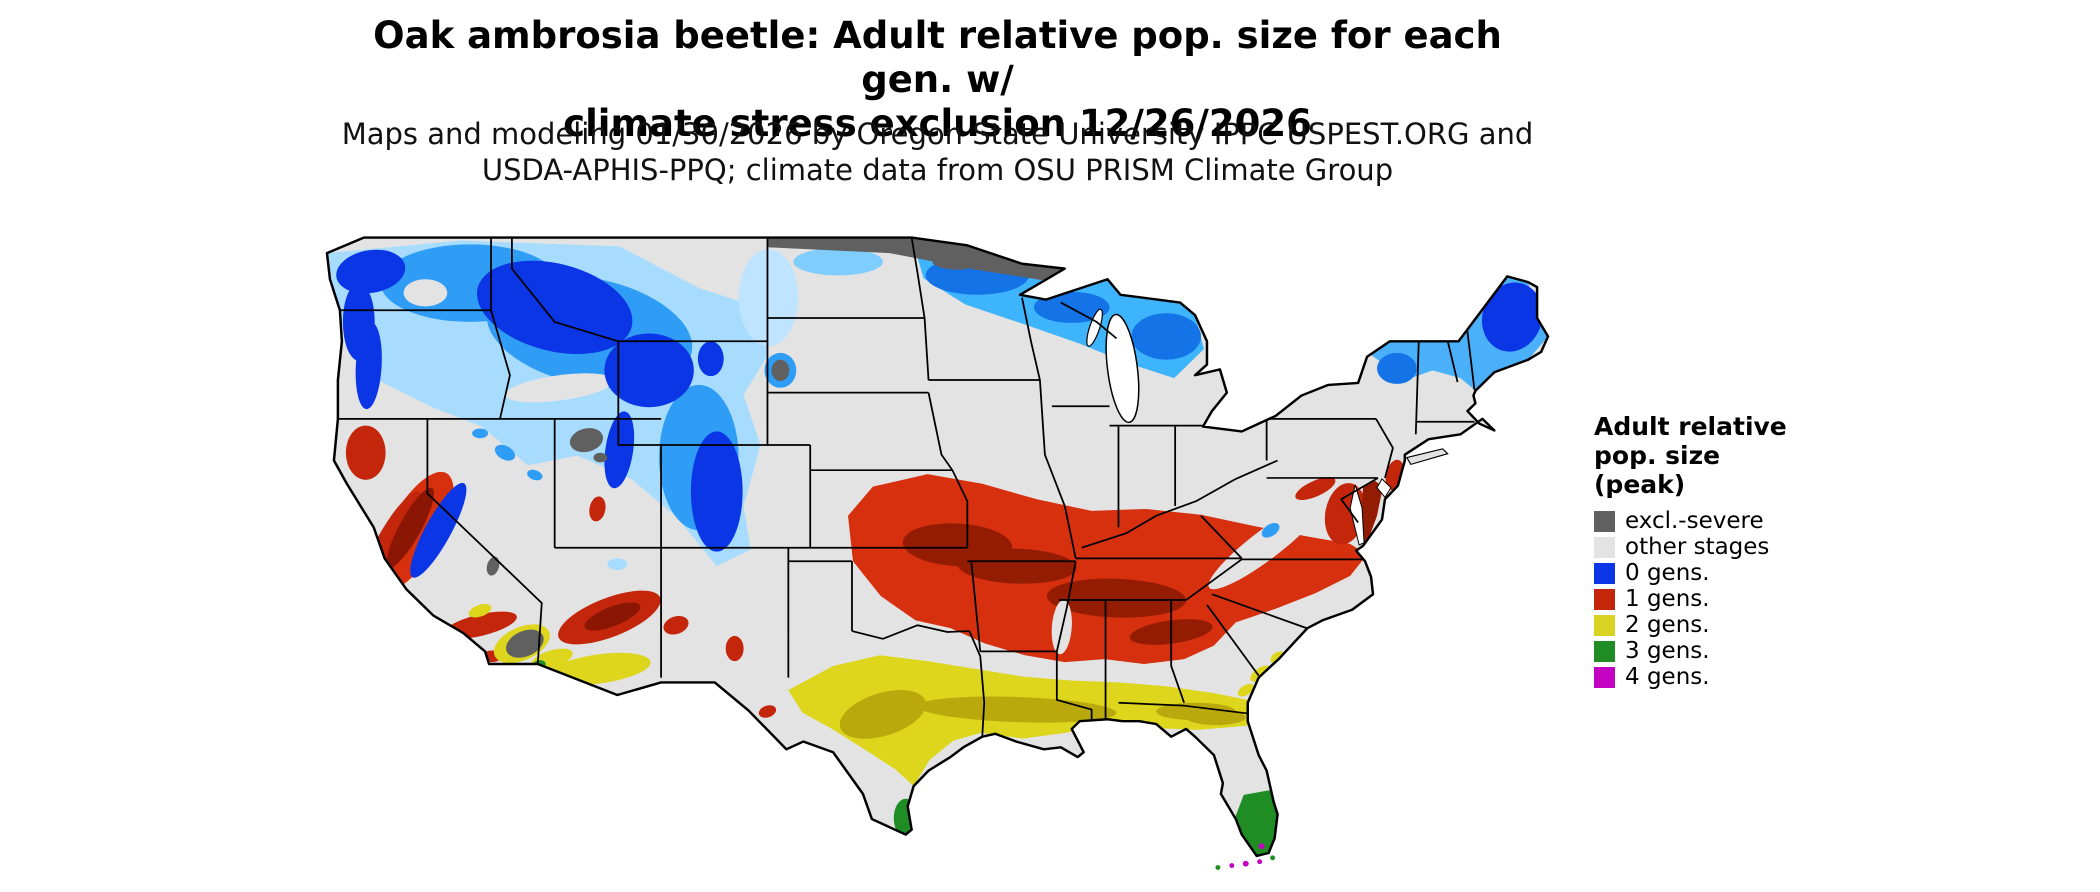  Describe the element at coordinates (1640, 484) in the screenshot. I see `legend-title-line-3: (peak)` at that location.